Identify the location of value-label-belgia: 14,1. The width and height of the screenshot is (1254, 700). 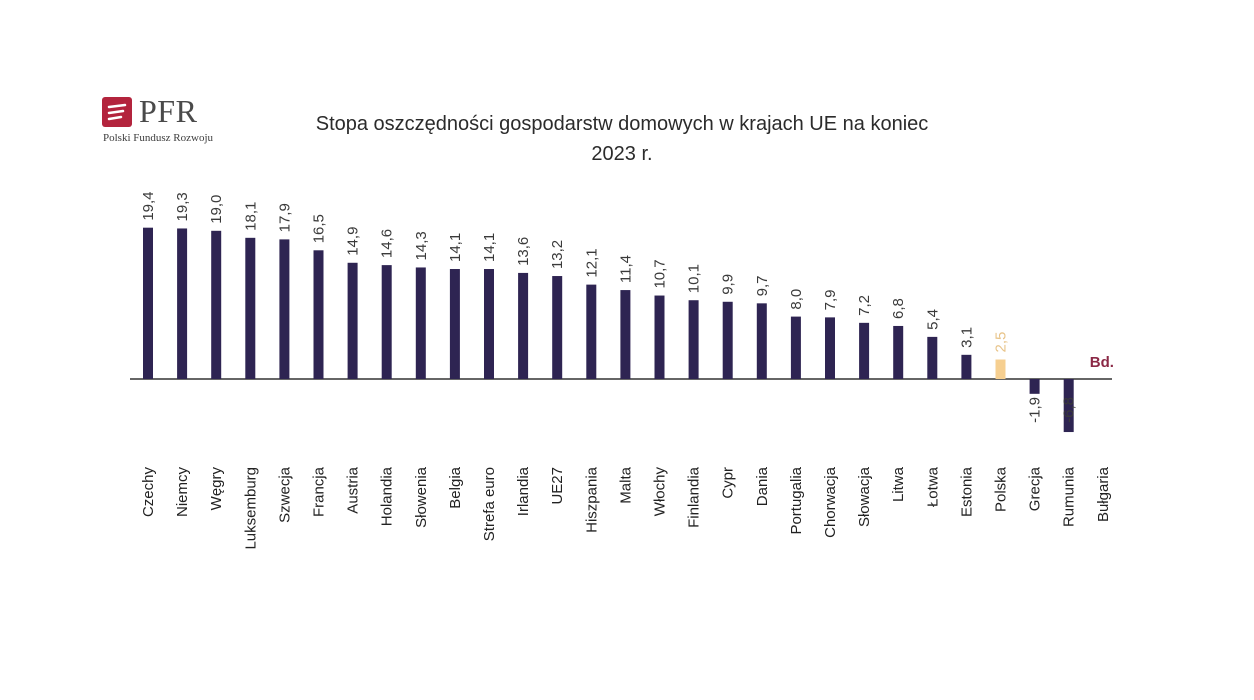
(455, 247).